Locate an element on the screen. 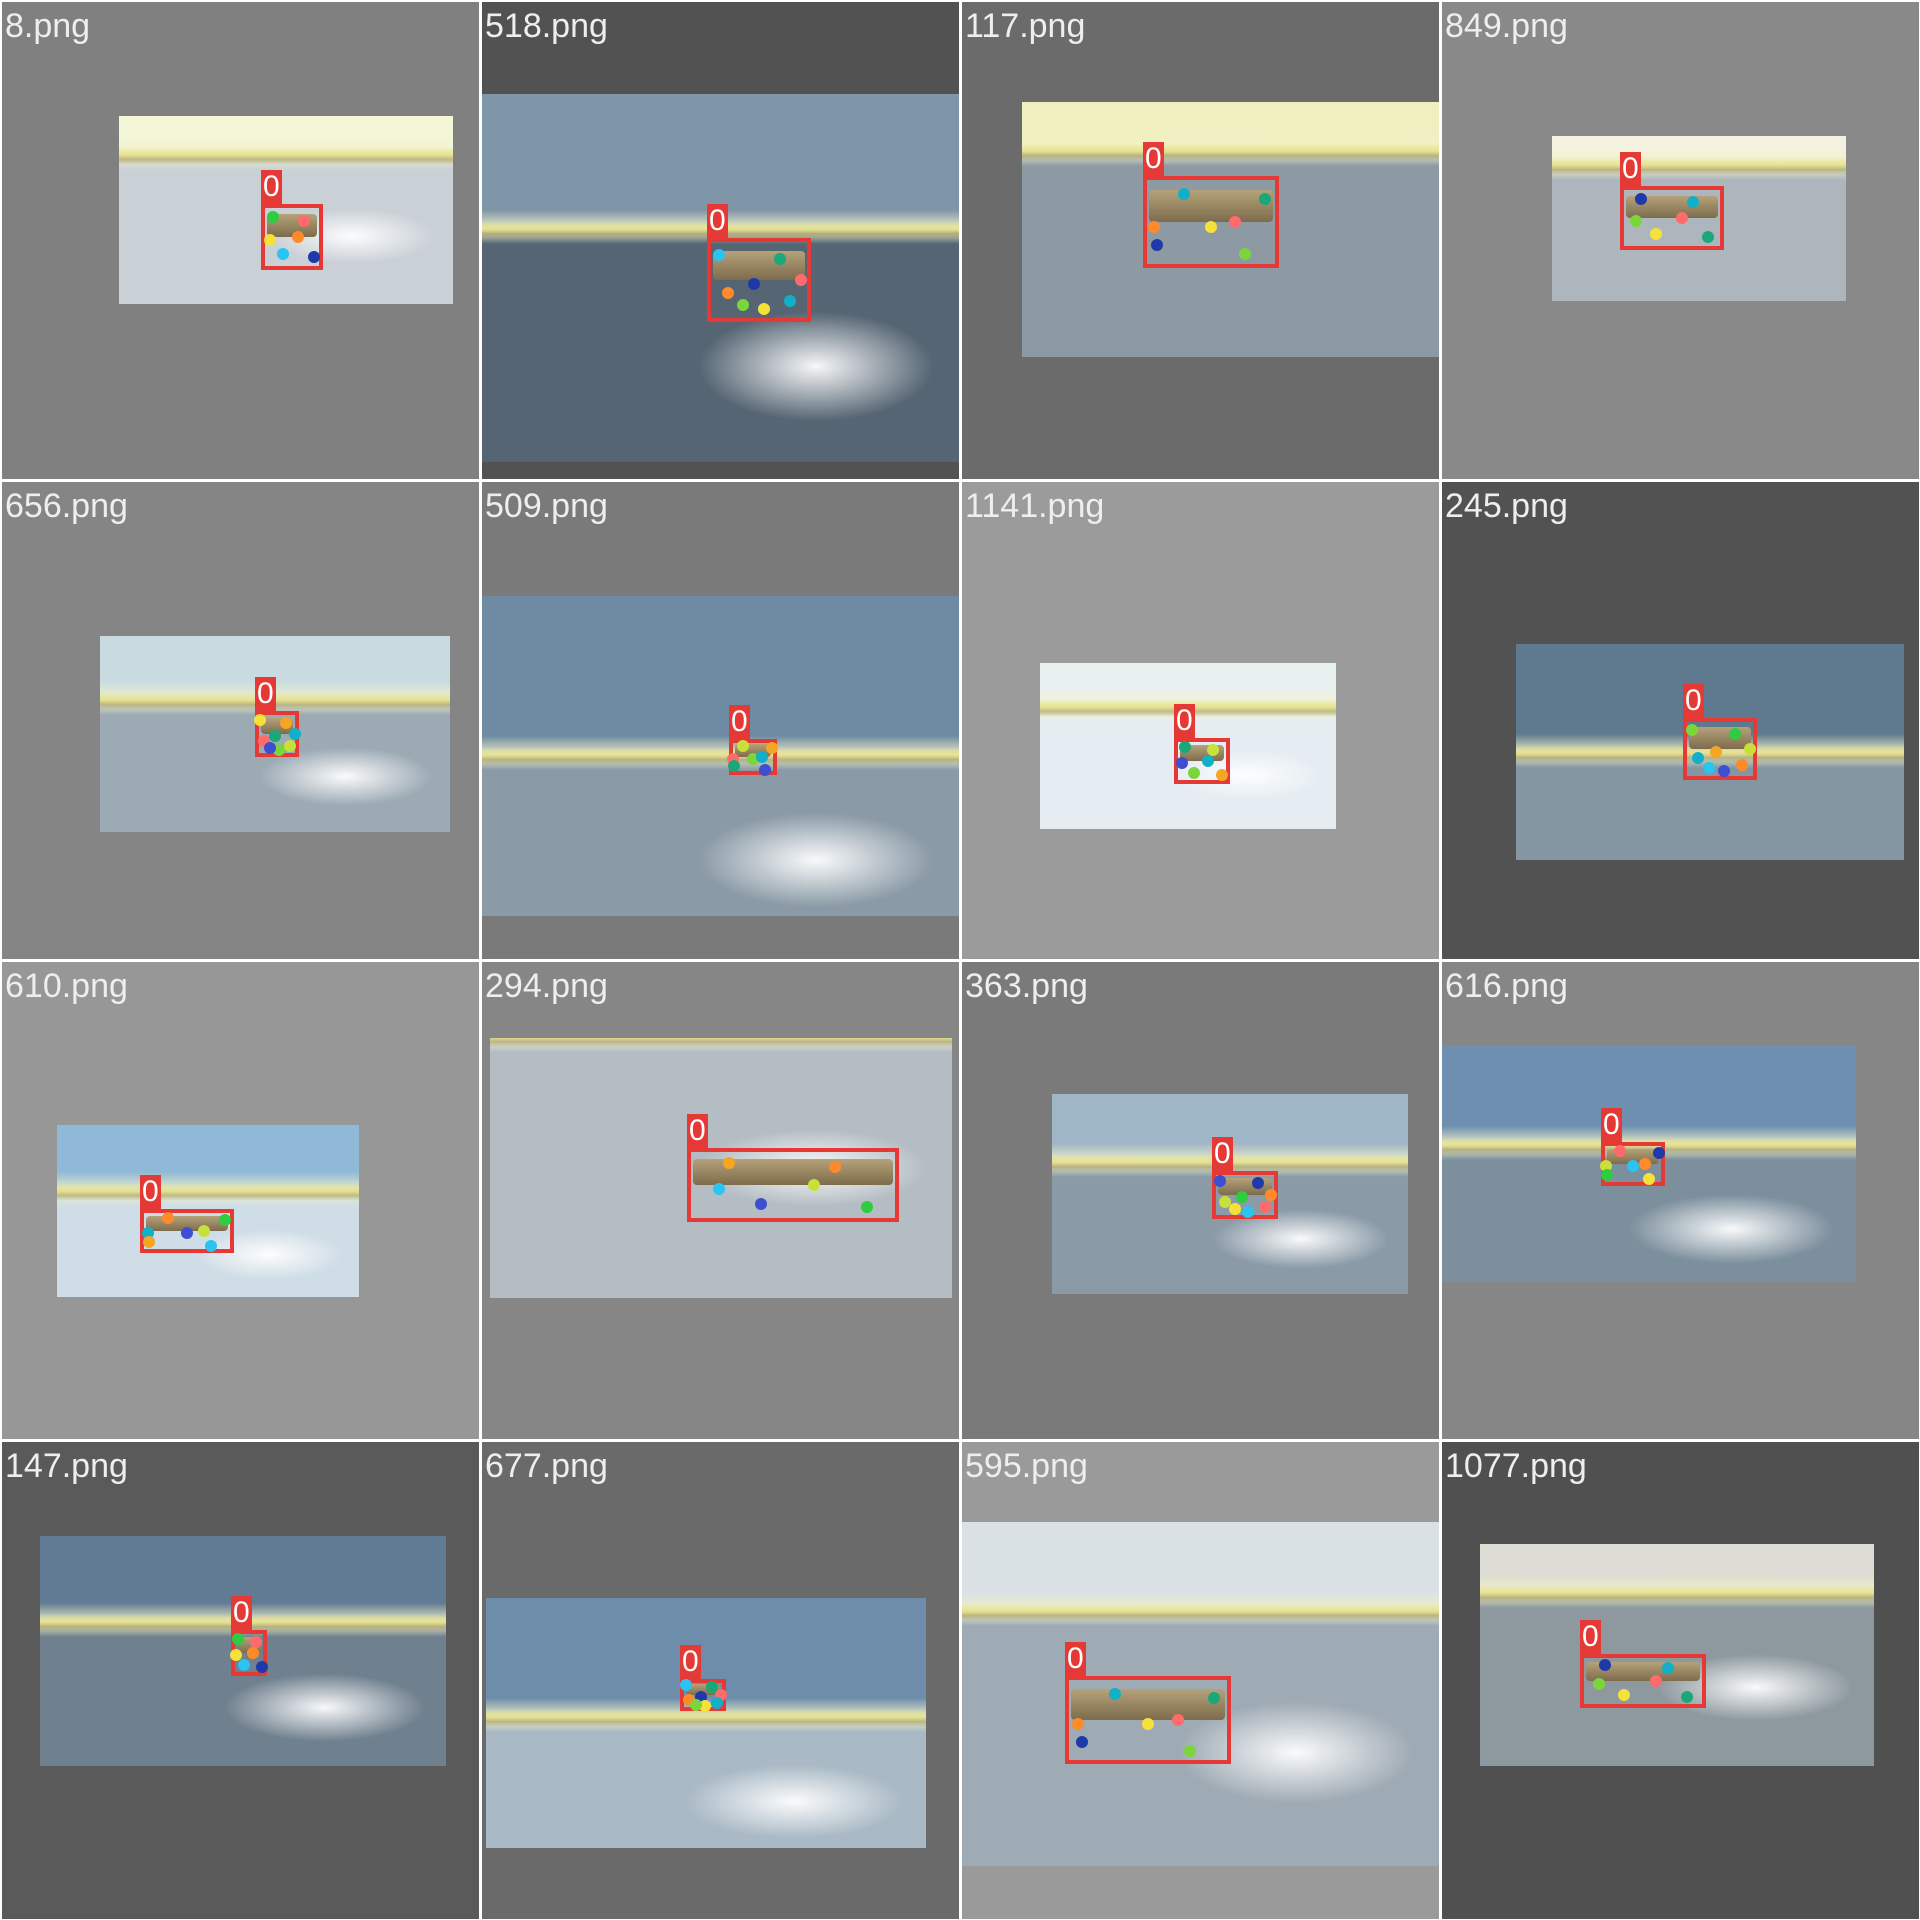 This screenshot has height=1920, width=1920. image-tile: 0 849.png is located at coordinates (1680, 240).